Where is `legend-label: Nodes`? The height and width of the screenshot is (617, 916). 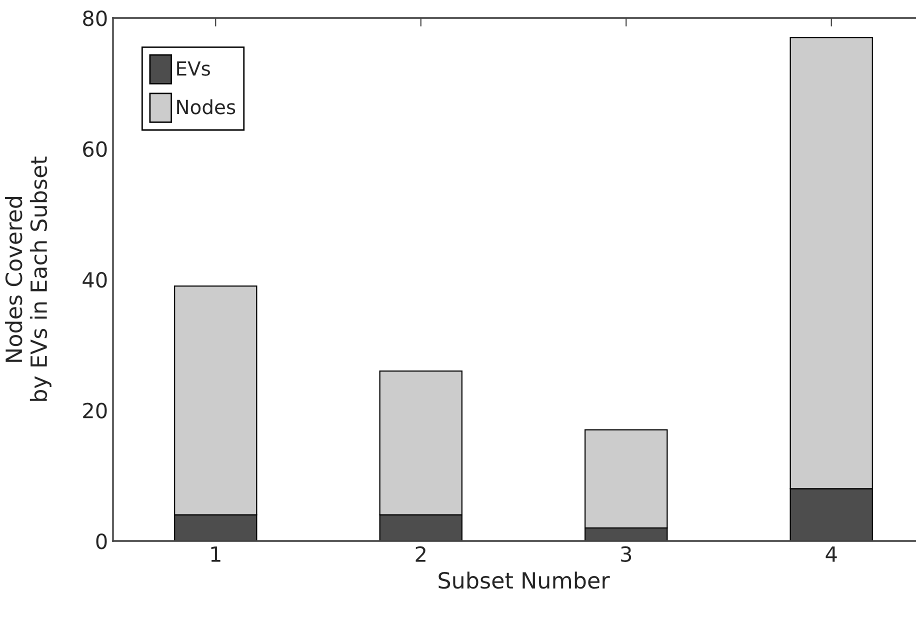 legend-label: Nodes is located at coordinates (206, 106).